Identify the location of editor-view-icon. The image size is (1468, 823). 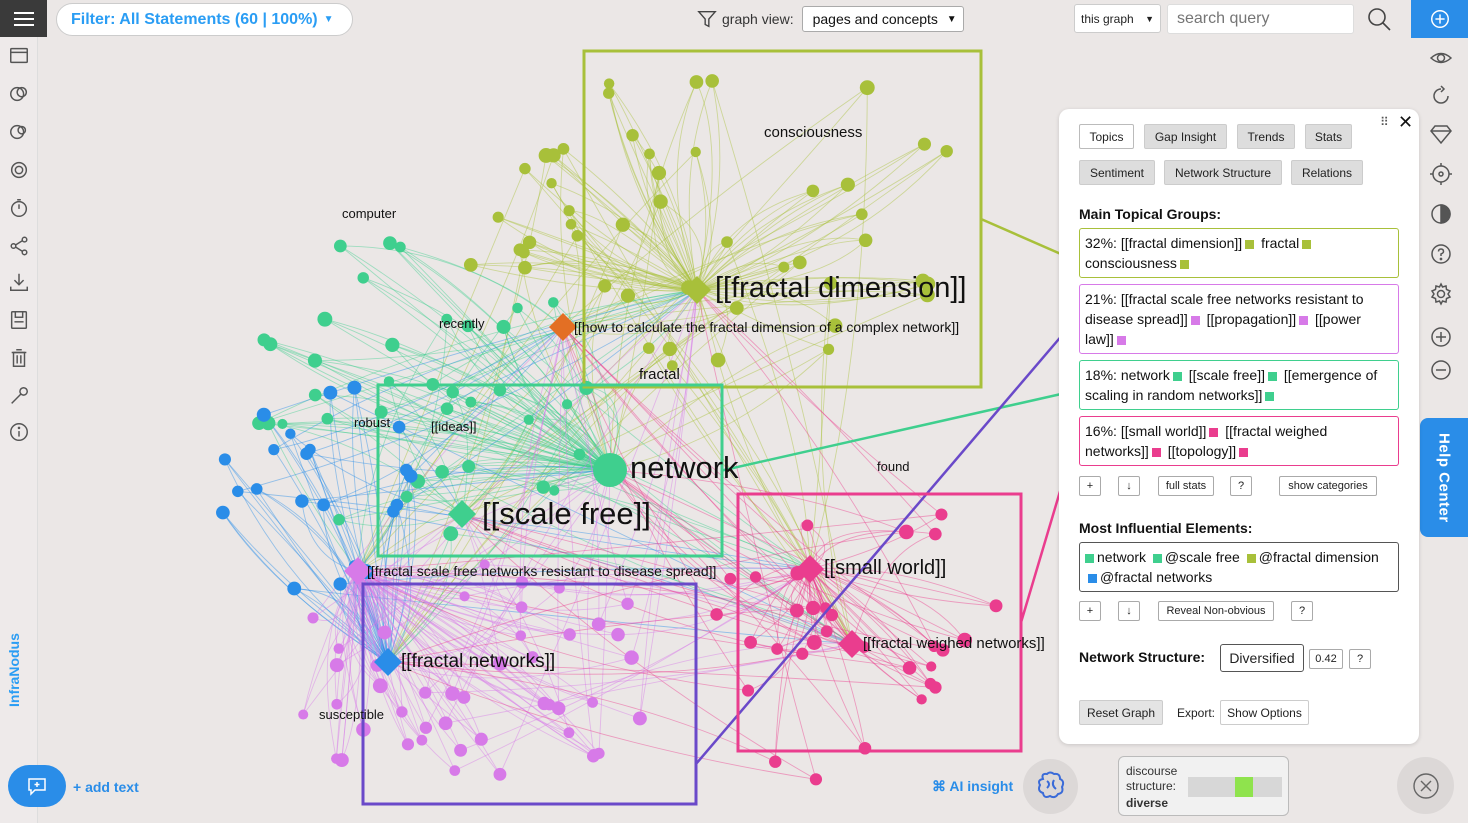
(19, 56).